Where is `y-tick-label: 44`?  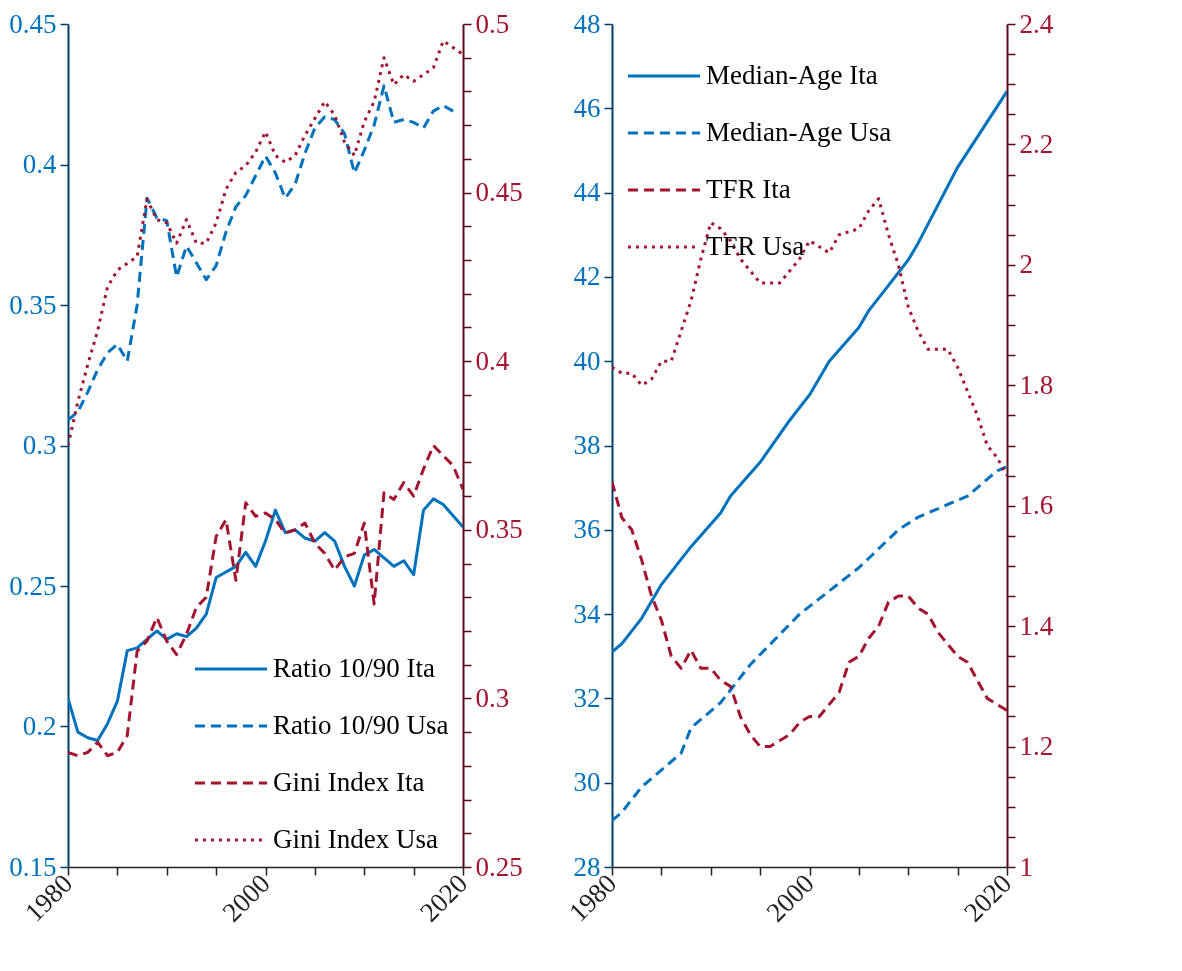 y-tick-label: 44 is located at coordinates (587, 192).